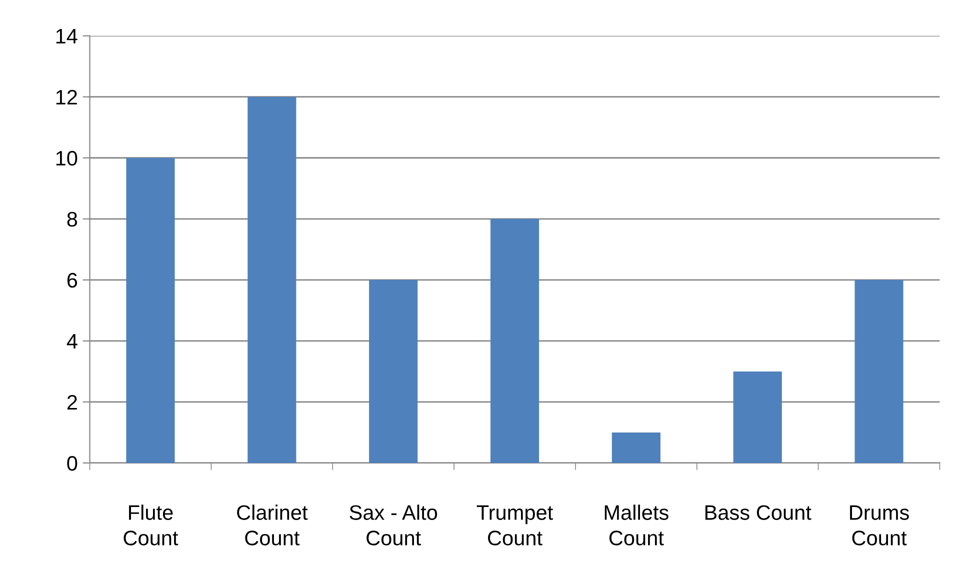 This screenshot has height=578, width=955. Describe the element at coordinates (66, 97) in the screenshot. I see `y-tick-label: 12` at that location.